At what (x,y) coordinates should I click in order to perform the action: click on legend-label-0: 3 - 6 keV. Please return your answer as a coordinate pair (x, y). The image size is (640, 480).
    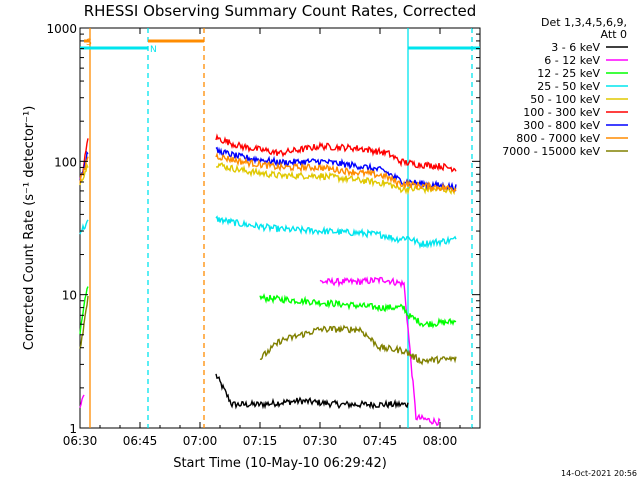
    Looking at the image, I should click on (575, 47).